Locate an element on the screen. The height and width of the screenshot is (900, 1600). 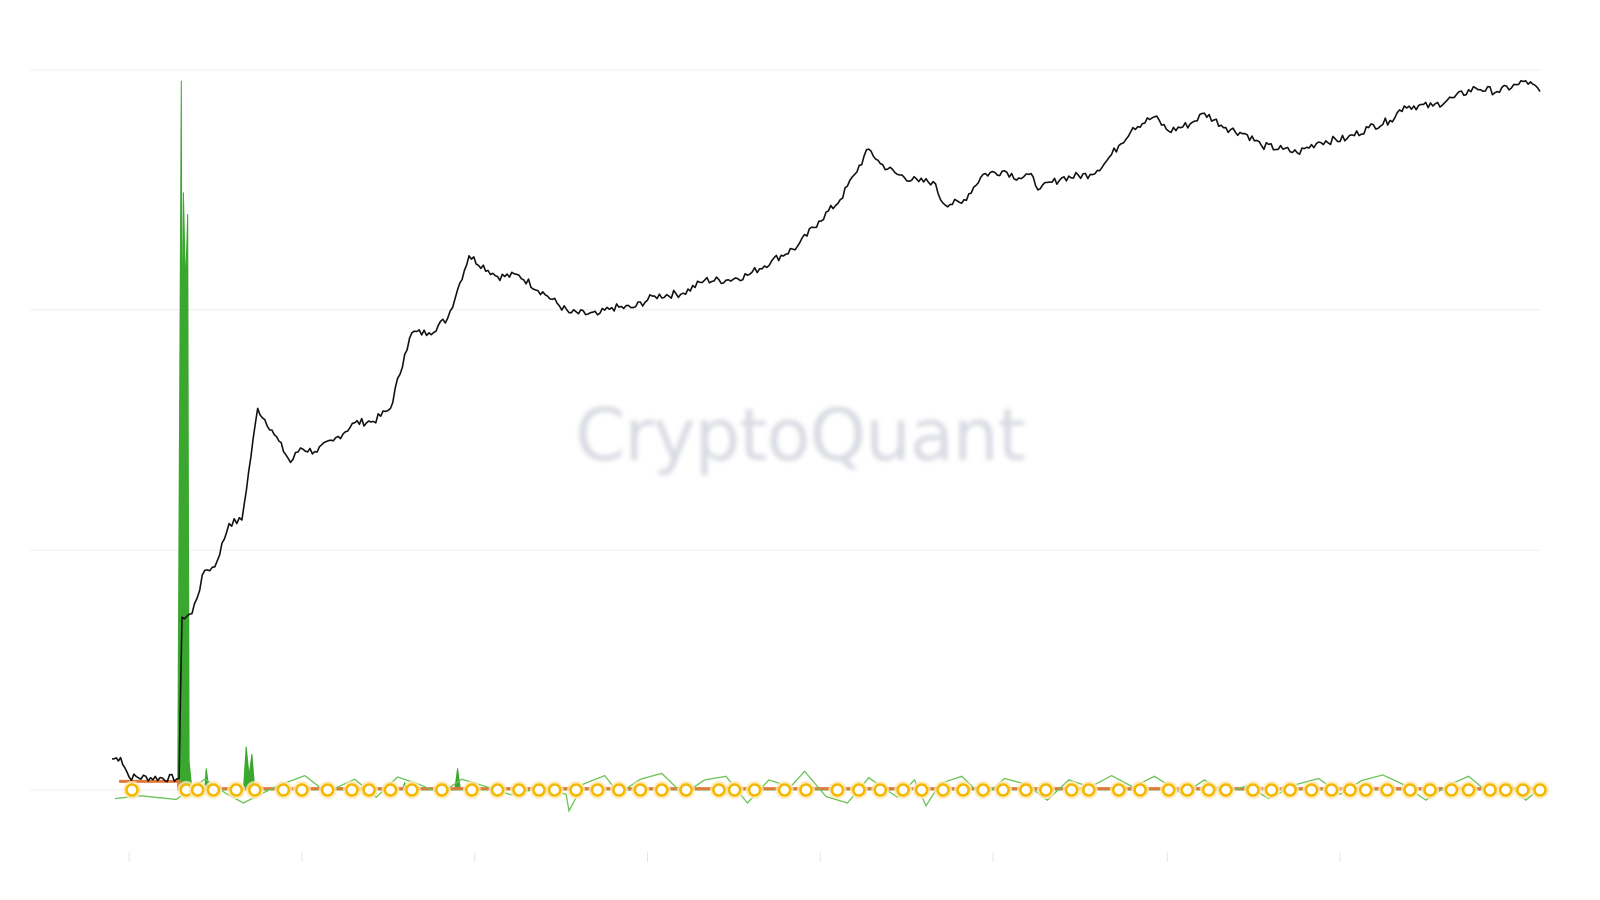
watermark: CryptoQuant is located at coordinates (800, 435).